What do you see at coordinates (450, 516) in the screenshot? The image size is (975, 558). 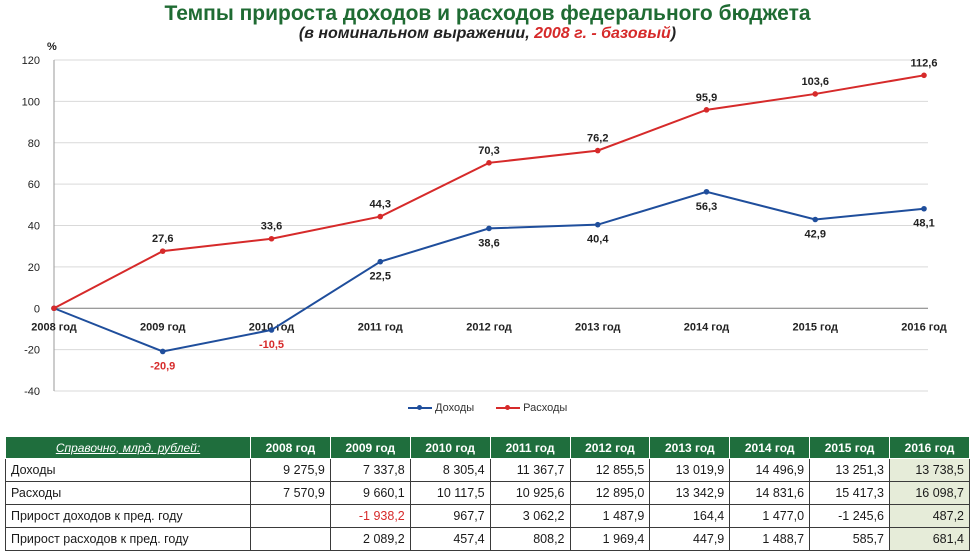 I see `table-cell: 967,7` at bounding box center [450, 516].